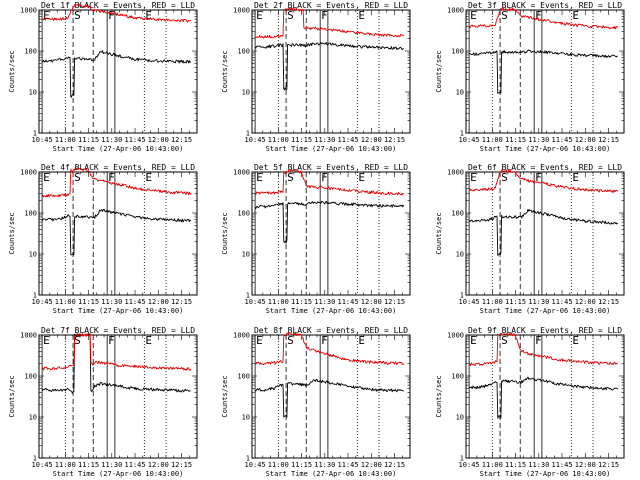  What do you see at coordinates (545, 167) in the screenshot?
I see `panel-title: Det 6f BLACK = Events, RED = LLD` at bounding box center [545, 167].